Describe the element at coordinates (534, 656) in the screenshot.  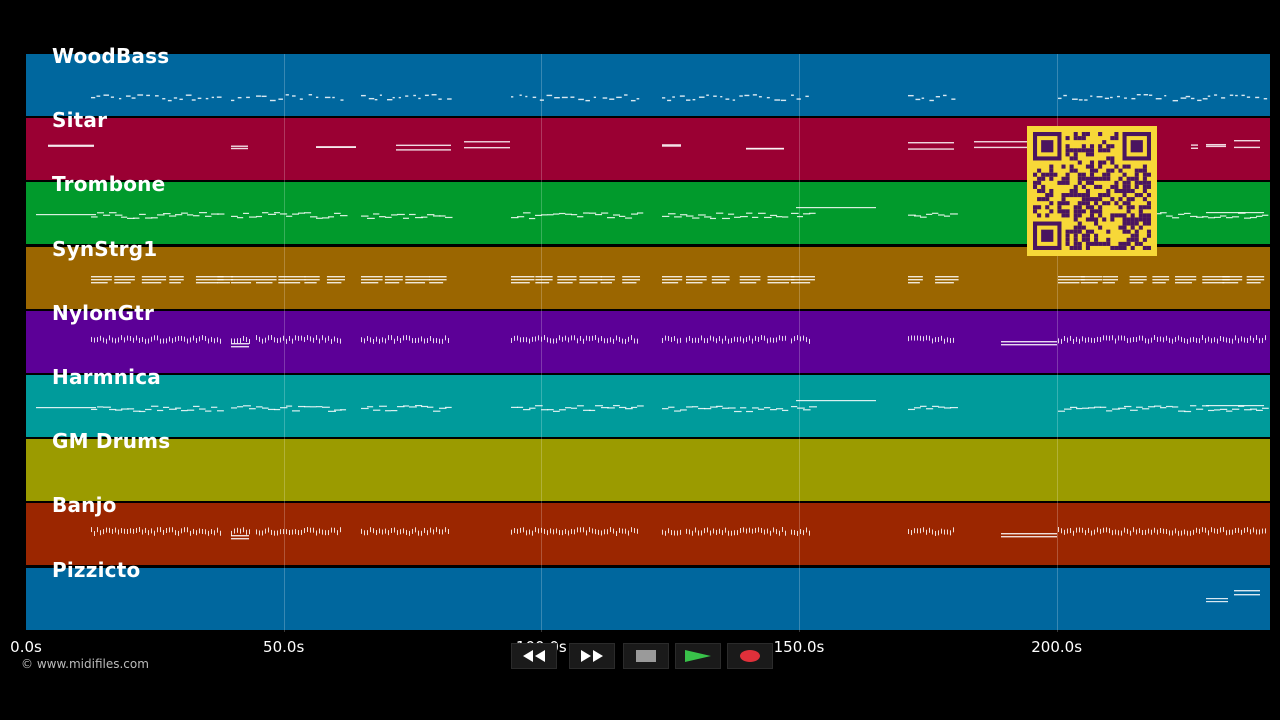
I see `rewind-button` at that location.